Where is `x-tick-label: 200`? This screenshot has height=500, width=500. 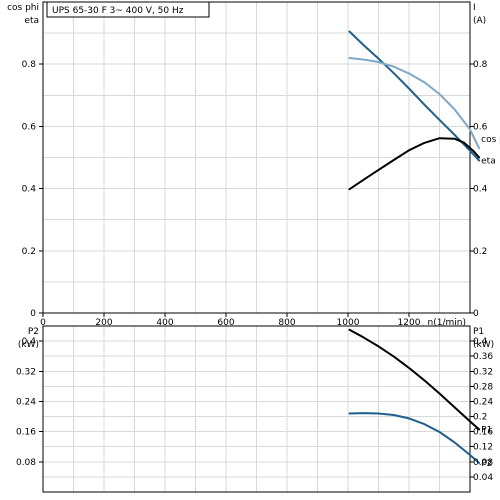 x-tick-label: 200 is located at coordinates (103, 323).